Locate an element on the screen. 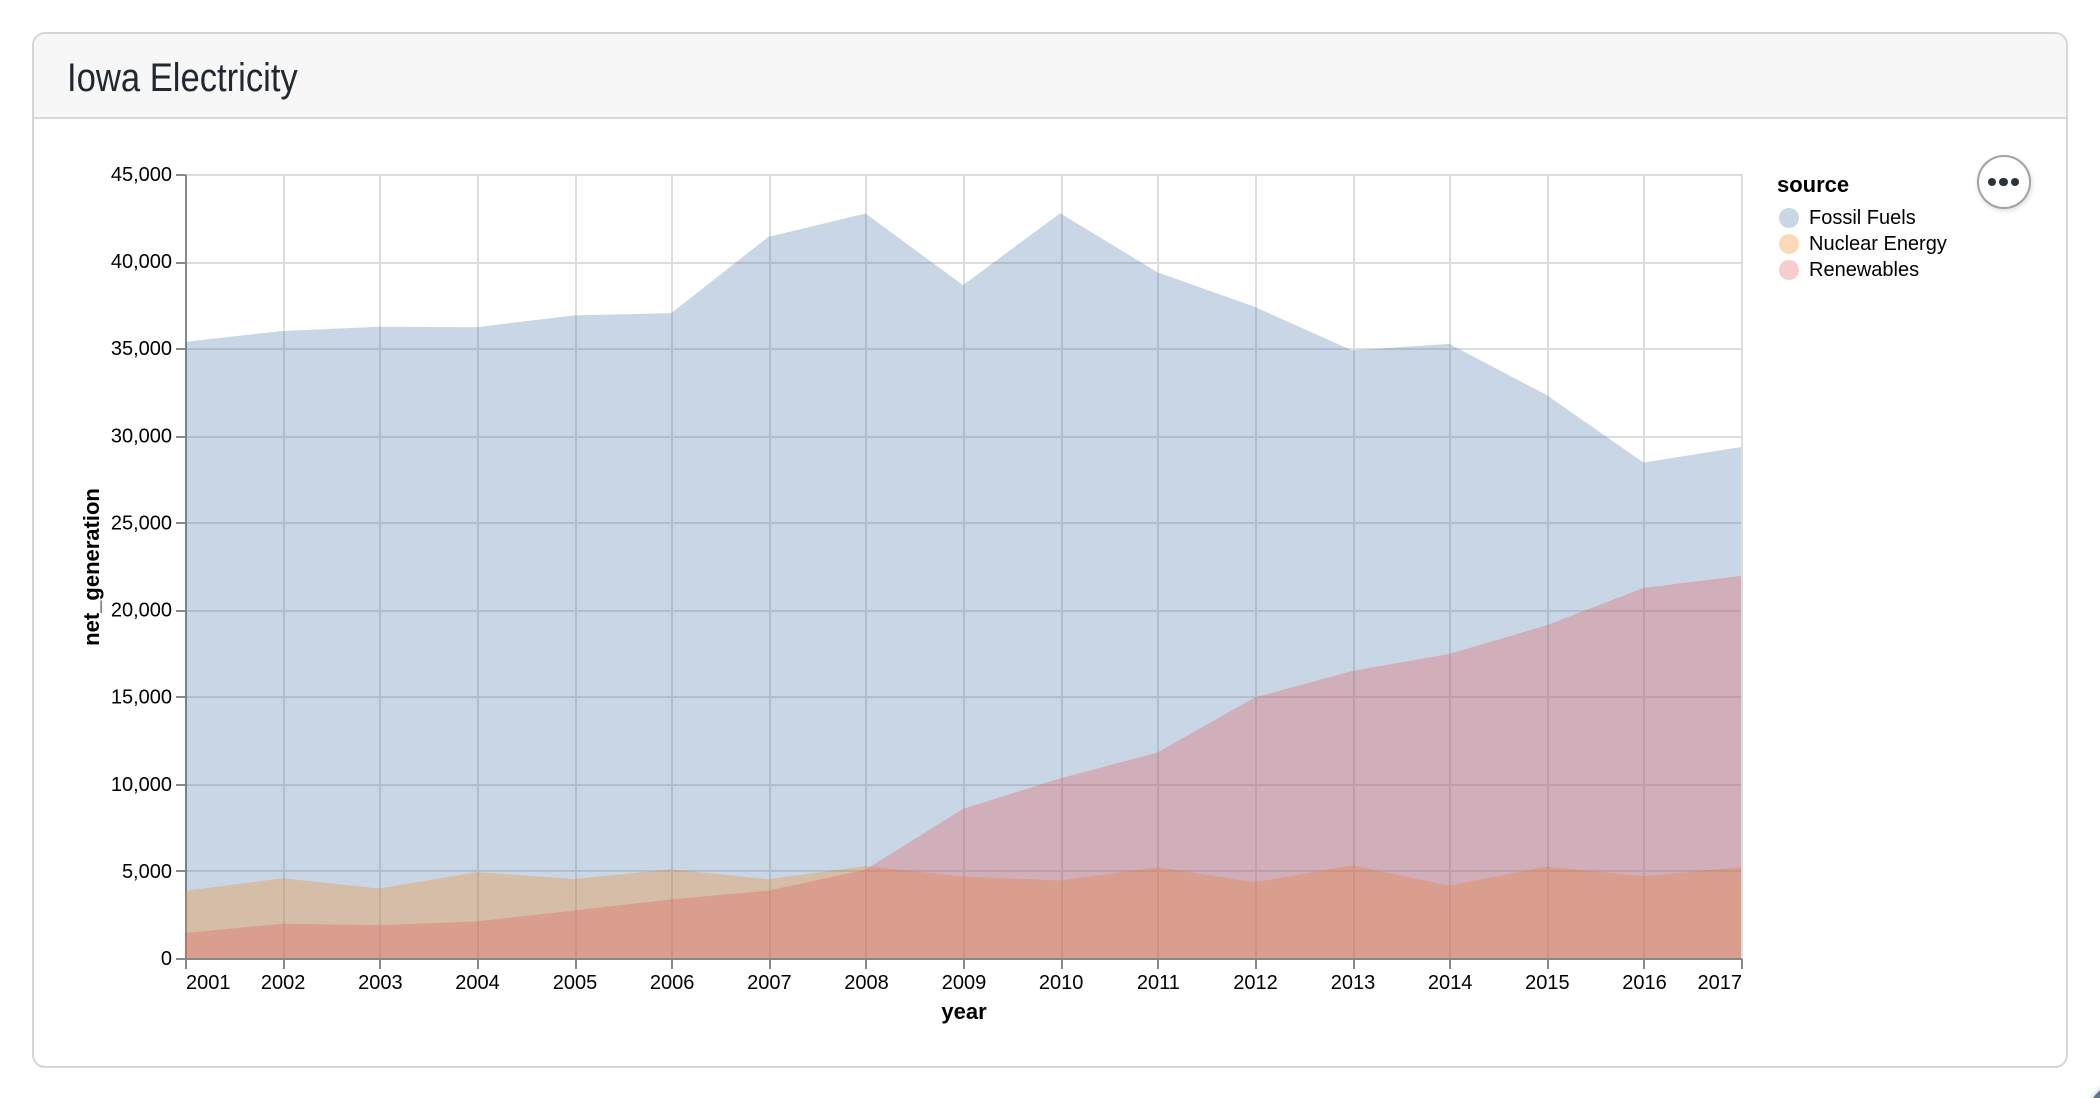 The width and height of the screenshot is (2100, 1098). svg-text: net_generation is located at coordinates (91, 567).